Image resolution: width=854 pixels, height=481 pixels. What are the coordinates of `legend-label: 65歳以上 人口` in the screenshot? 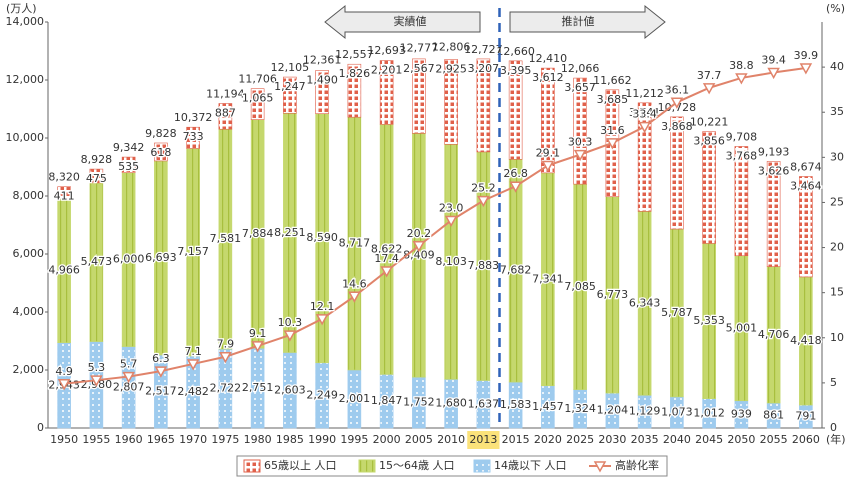 It's located at (300, 465).